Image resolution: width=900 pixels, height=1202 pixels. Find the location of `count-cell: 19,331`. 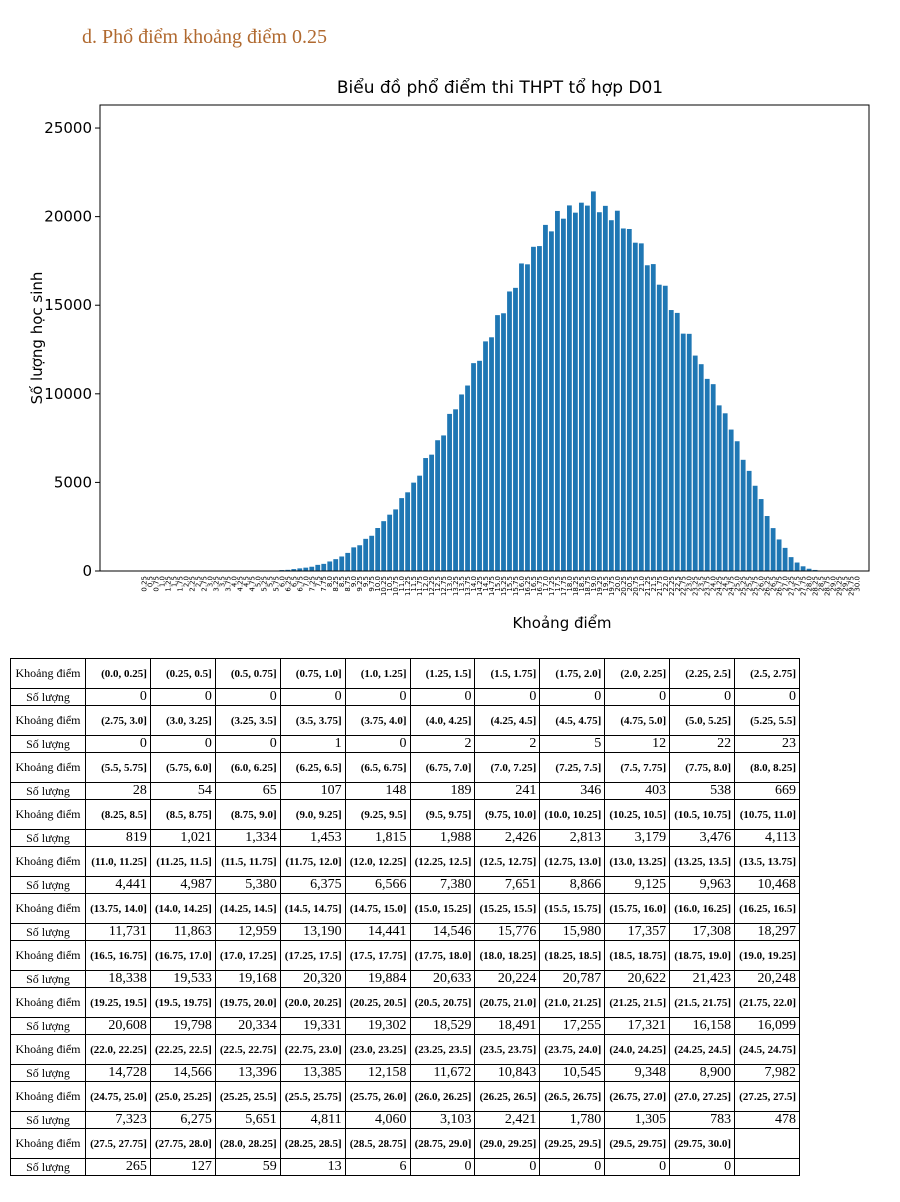

count-cell: 19,331 is located at coordinates (312, 1026).